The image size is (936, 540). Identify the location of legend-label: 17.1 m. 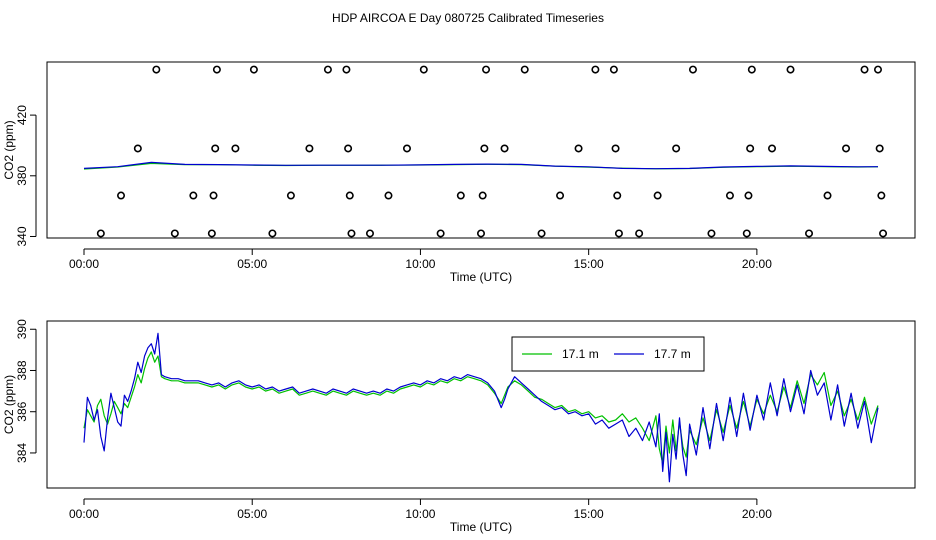
(580, 354).